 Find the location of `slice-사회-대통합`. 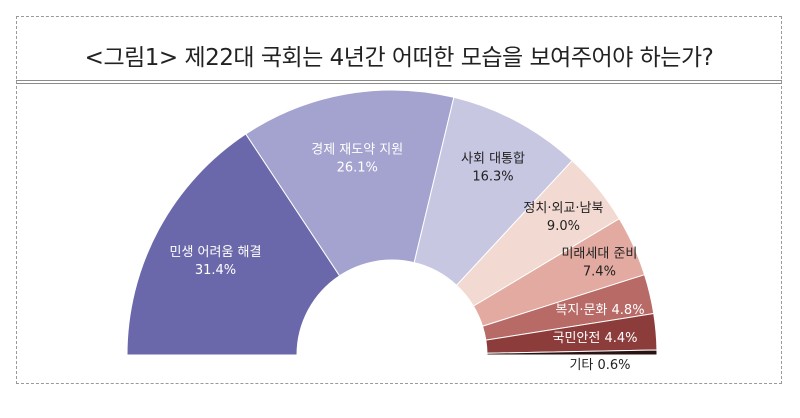

slice-사회-대통합 is located at coordinates (493, 191).